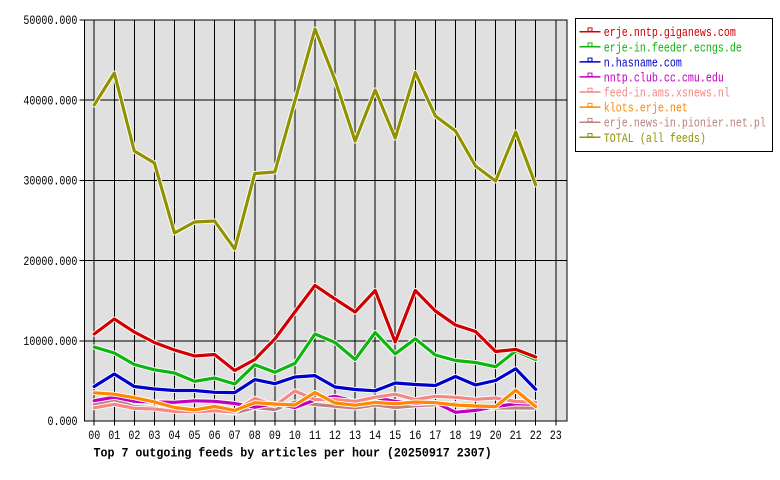  I want to click on svg-text: 21, so click(516, 436).